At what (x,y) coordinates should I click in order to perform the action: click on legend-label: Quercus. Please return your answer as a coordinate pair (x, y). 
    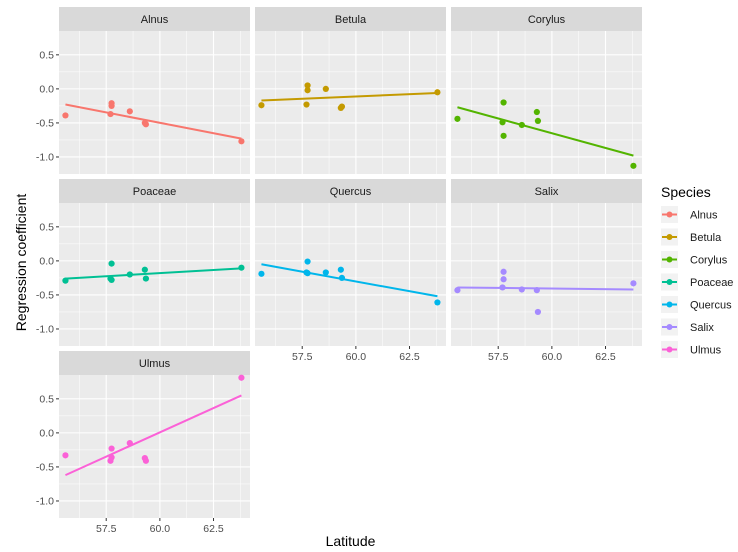
    Looking at the image, I should click on (711, 306).